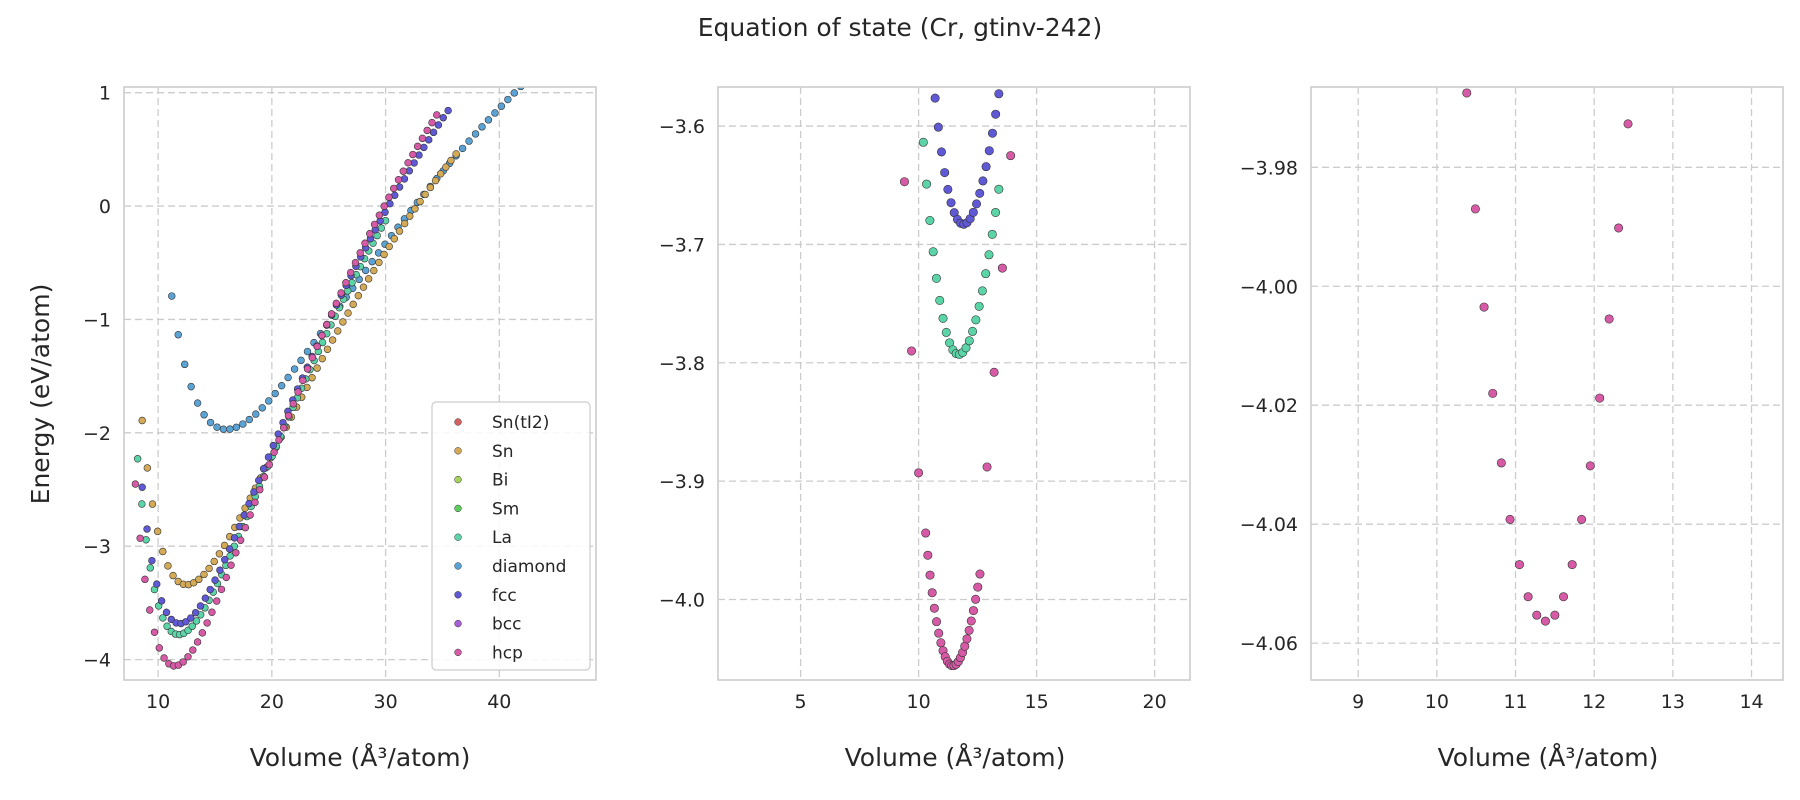 Image resolution: width=1800 pixels, height=800 pixels. I want to click on legend-label: fcc, so click(504, 596).